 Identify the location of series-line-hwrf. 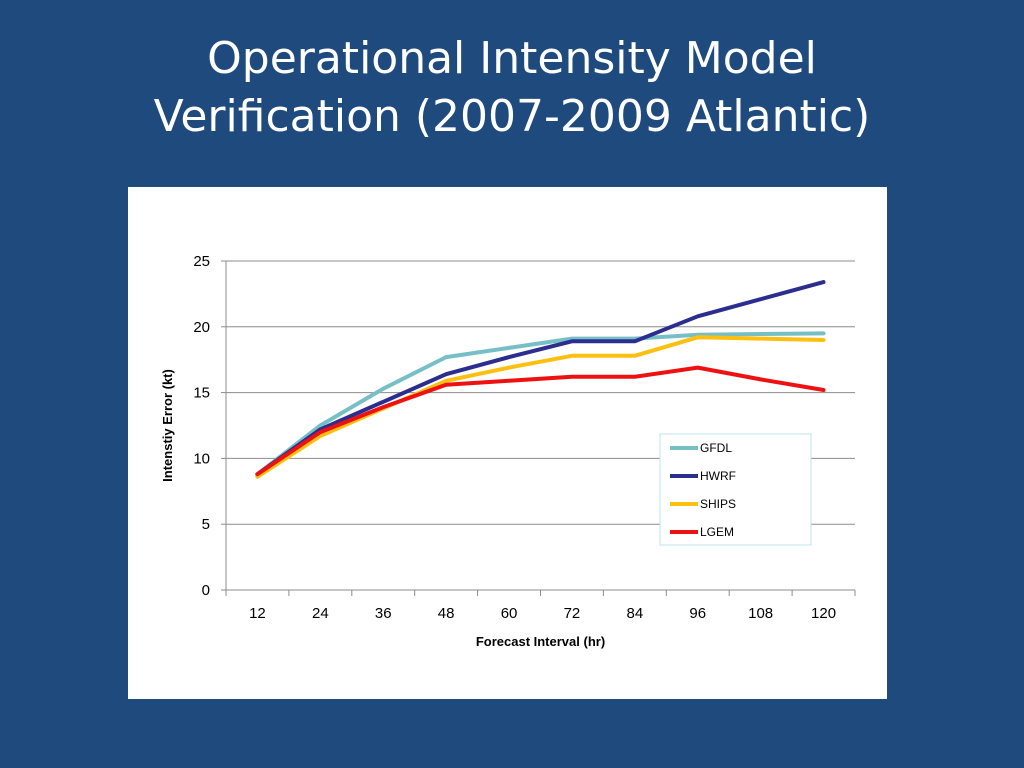
(540, 378).